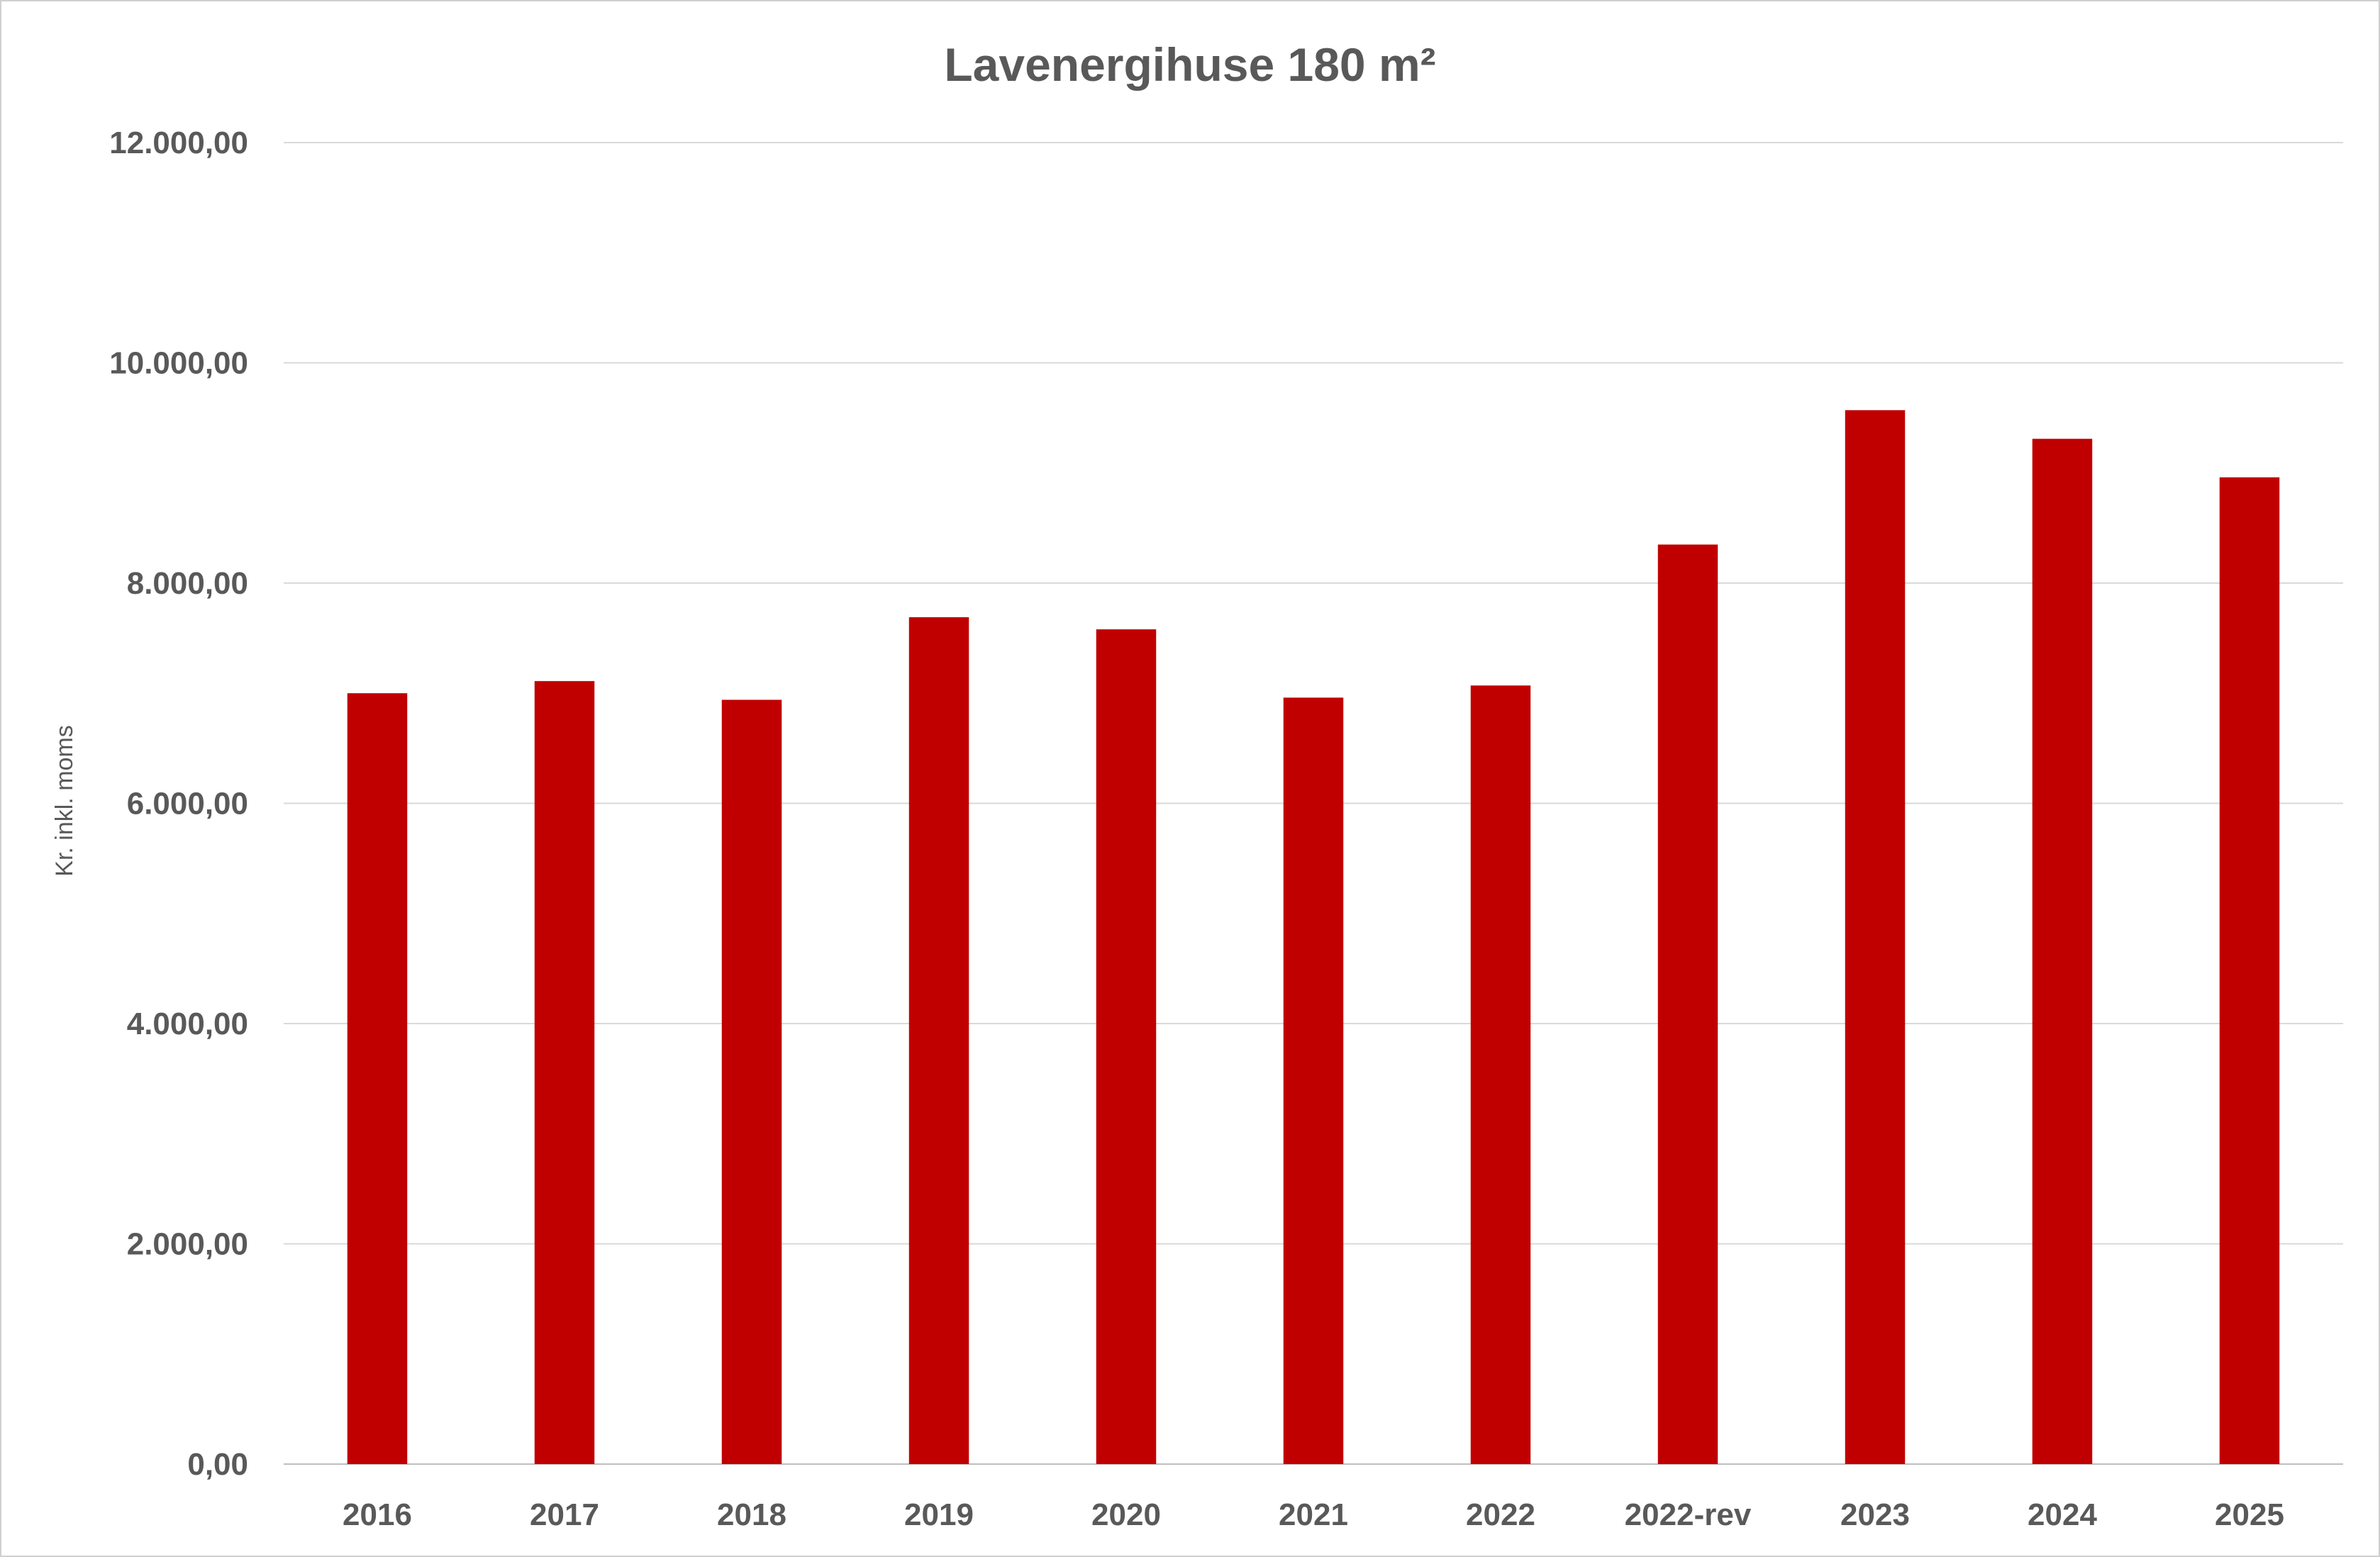 Image resolution: width=2380 pixels, height=1557 pixels. What do you see at coordinates (187, 1024) in the screenshot?
I see `y-tick-label: 4.000,00` at bounding box center [187, 1024].